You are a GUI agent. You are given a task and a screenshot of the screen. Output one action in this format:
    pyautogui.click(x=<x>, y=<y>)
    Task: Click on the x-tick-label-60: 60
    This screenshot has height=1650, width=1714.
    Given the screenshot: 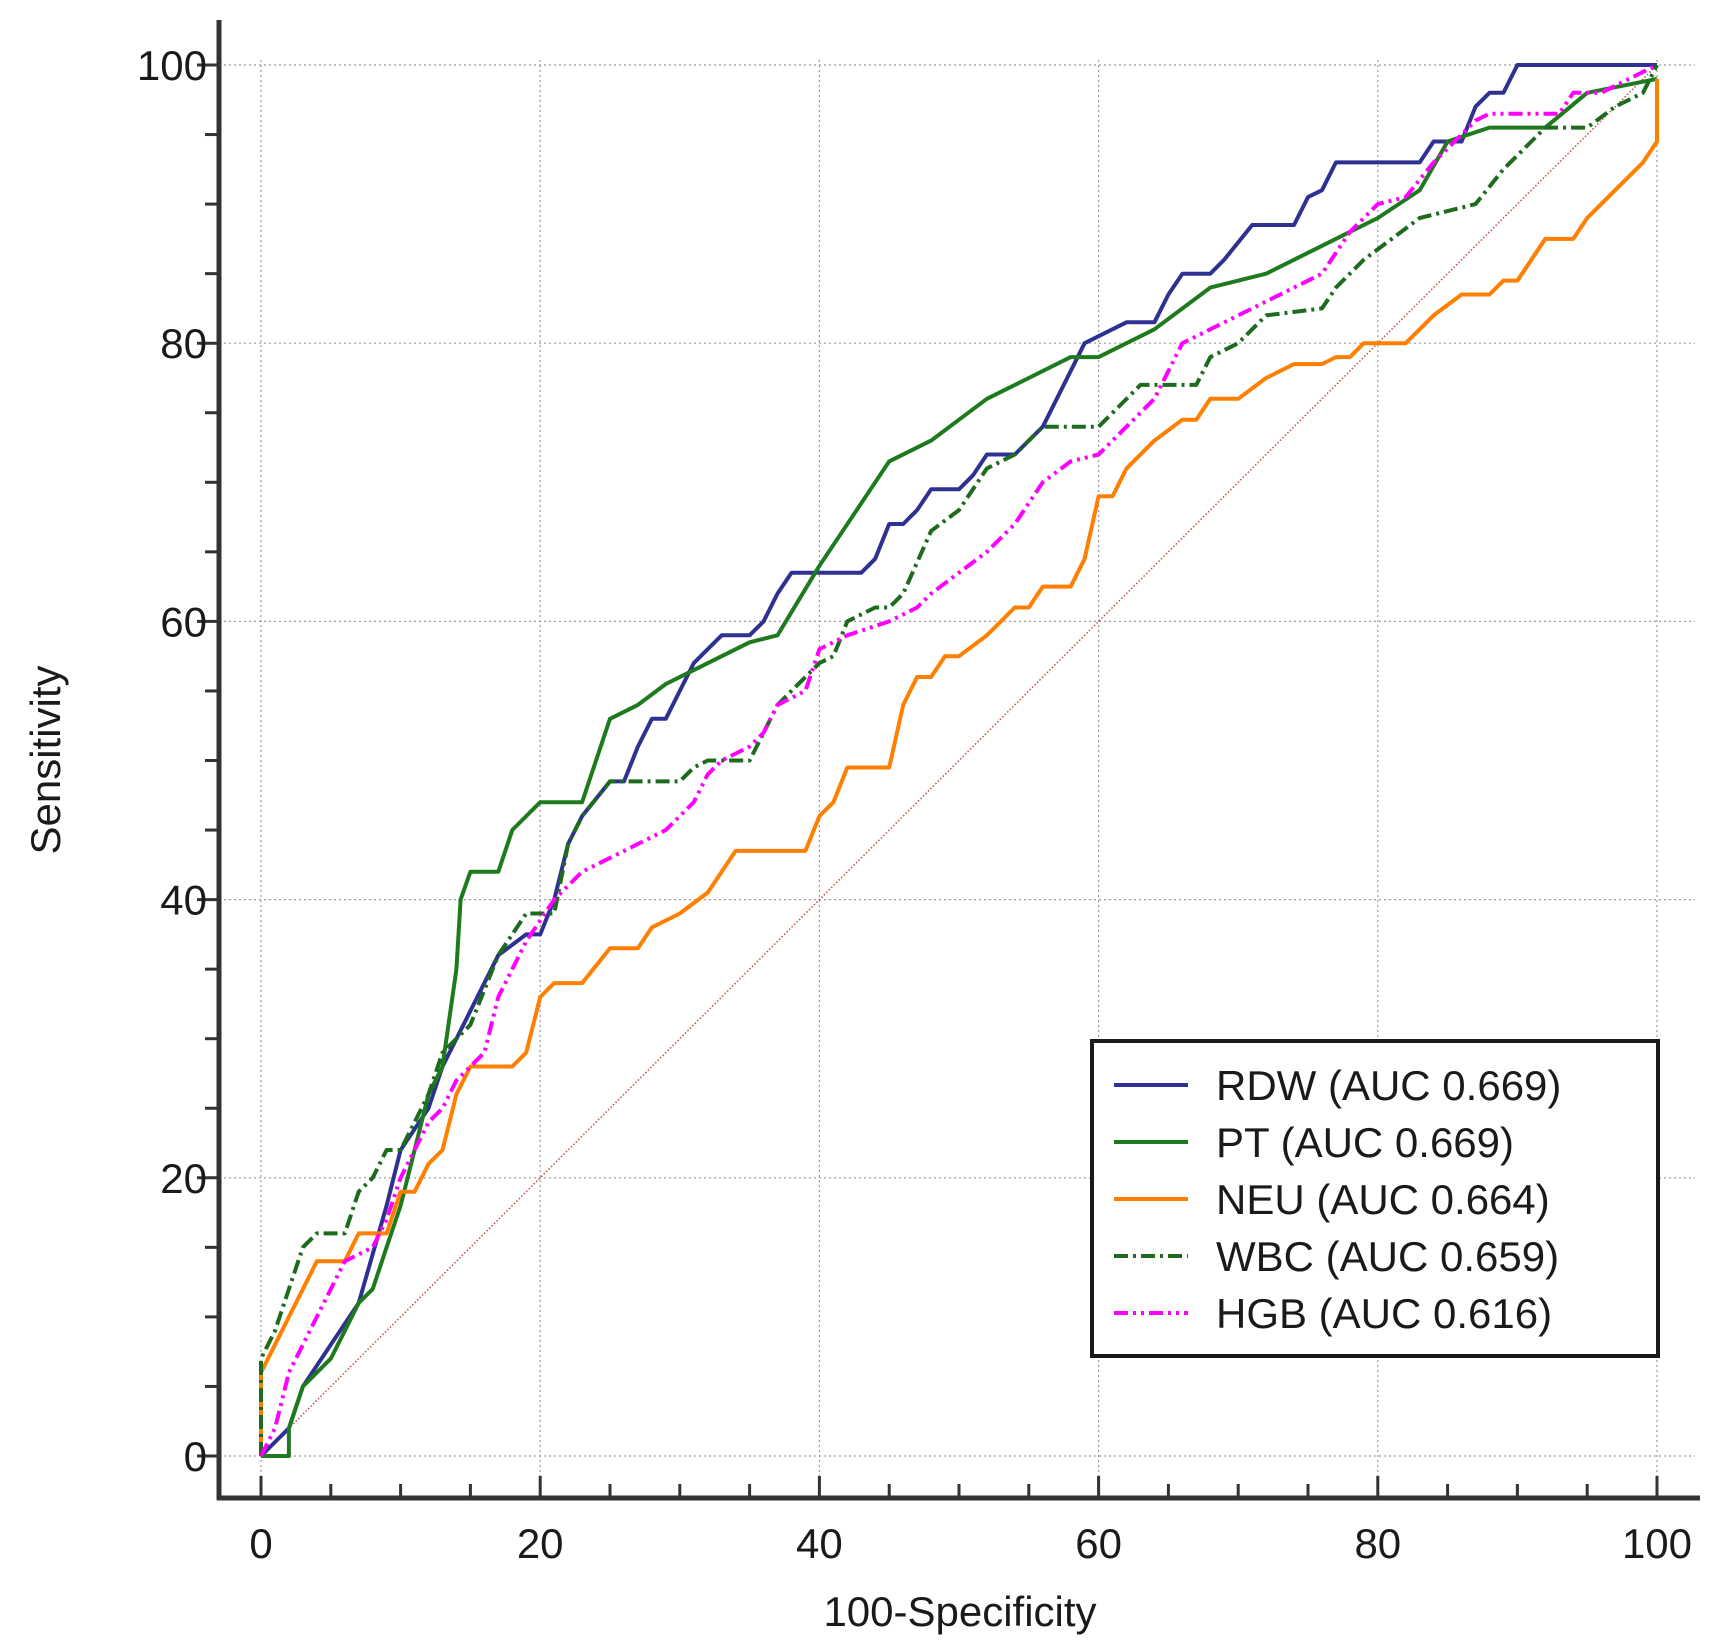 What is the action you would take?
    pyautogui.click(x=1098, y=1543)
    